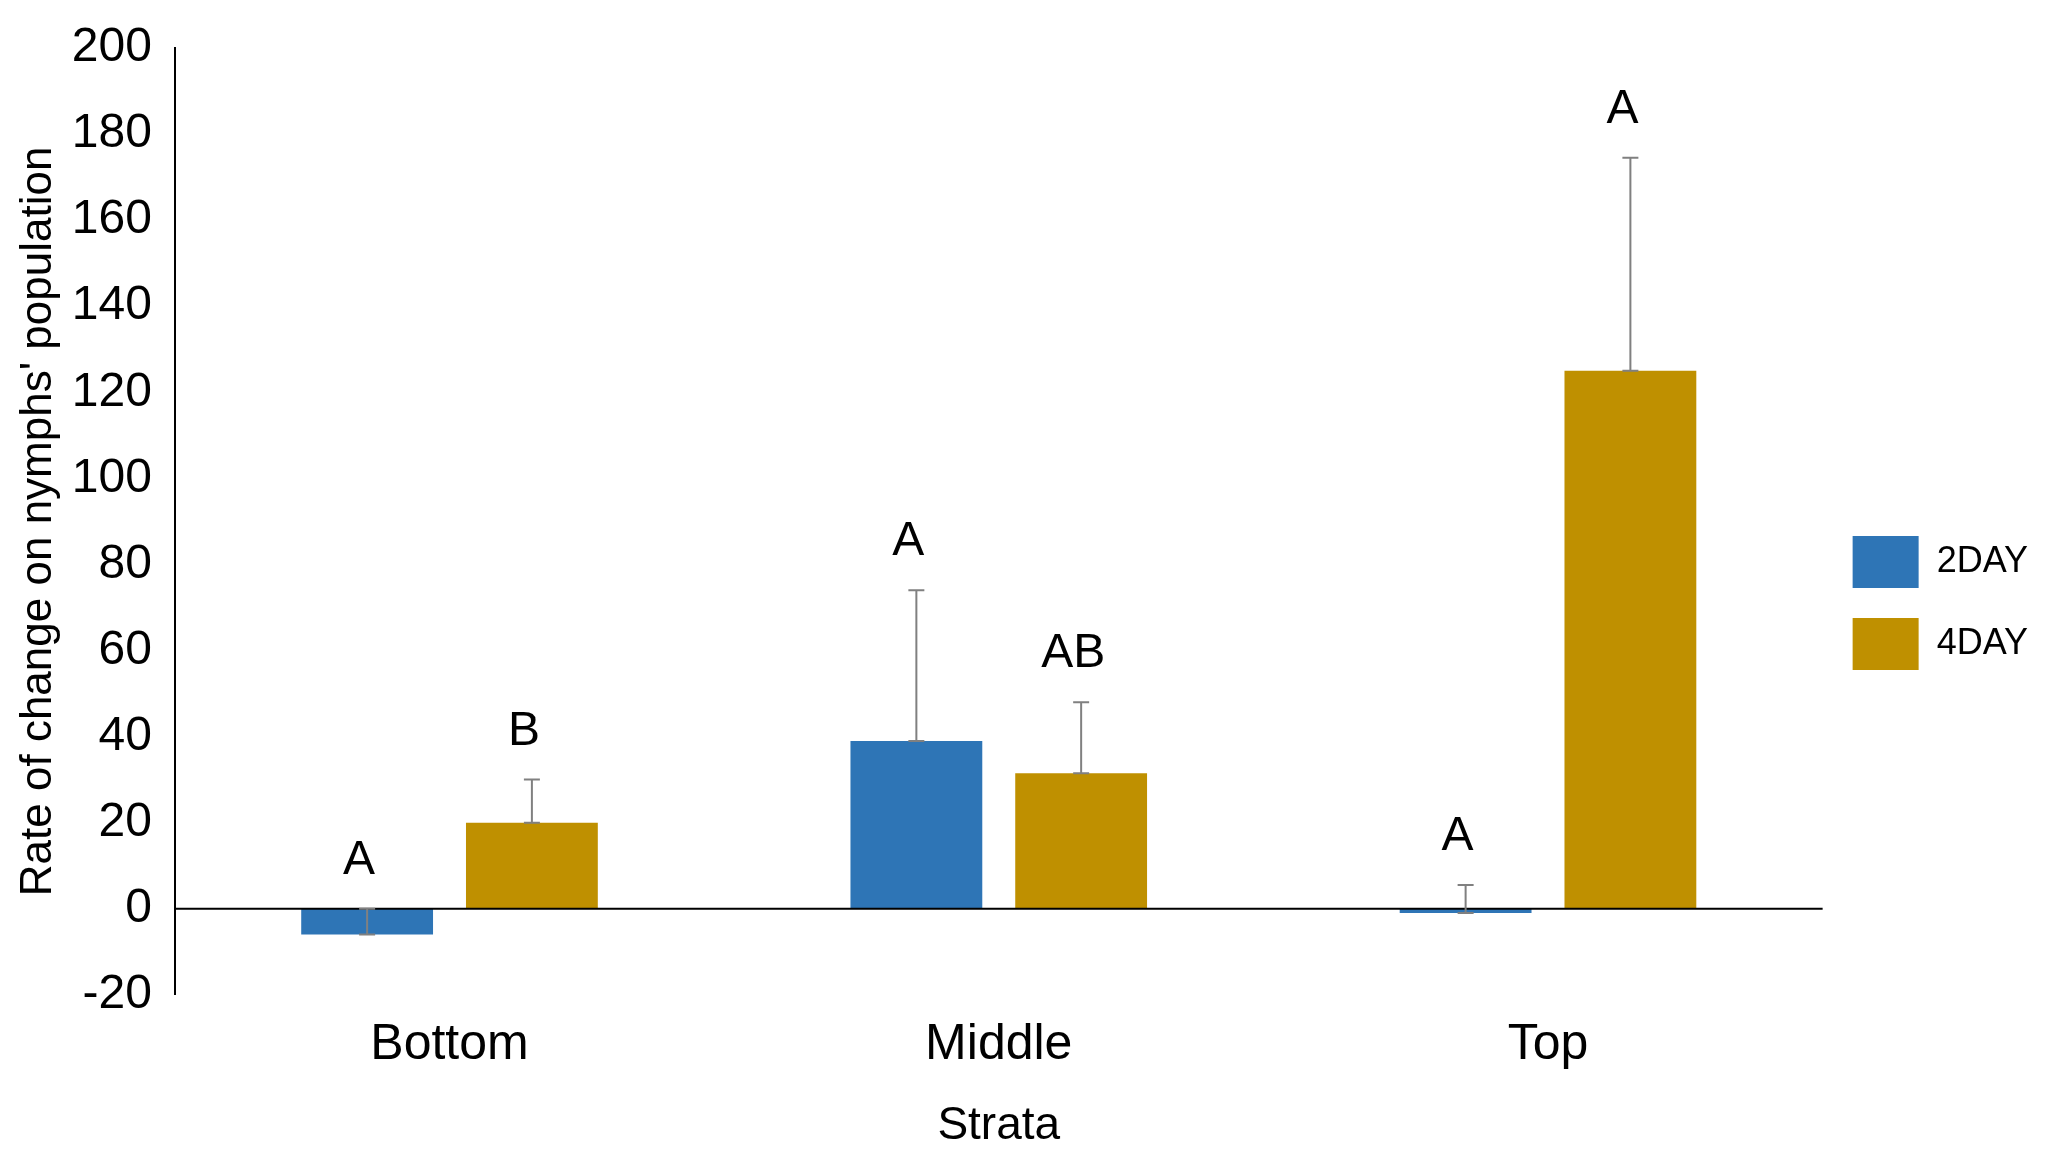 The width and height of the screenshot is (2057, 1175). What do you see at coordinates (35, 521) in the screenshot?
I see `y-axis-title: Rate of change on nymphs' population` at bounding box center [35, 521].